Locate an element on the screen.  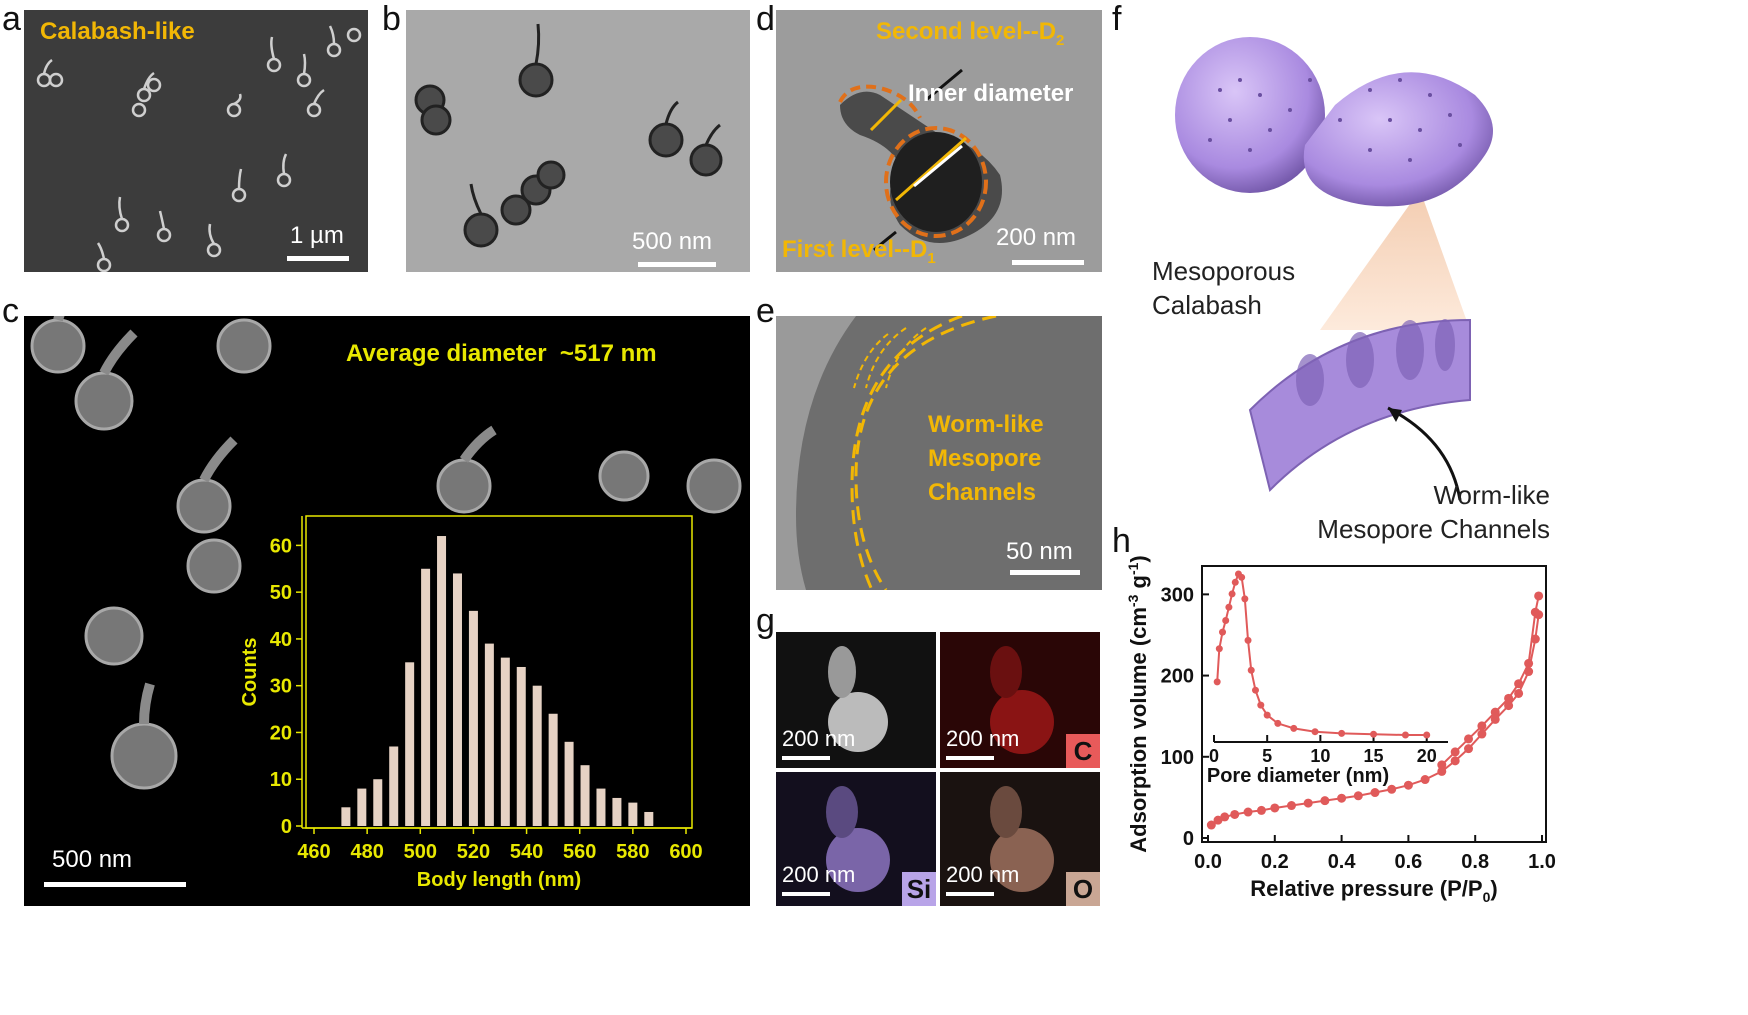
histogram-y-tick-label: 40 is located at coordinates (281, 640).